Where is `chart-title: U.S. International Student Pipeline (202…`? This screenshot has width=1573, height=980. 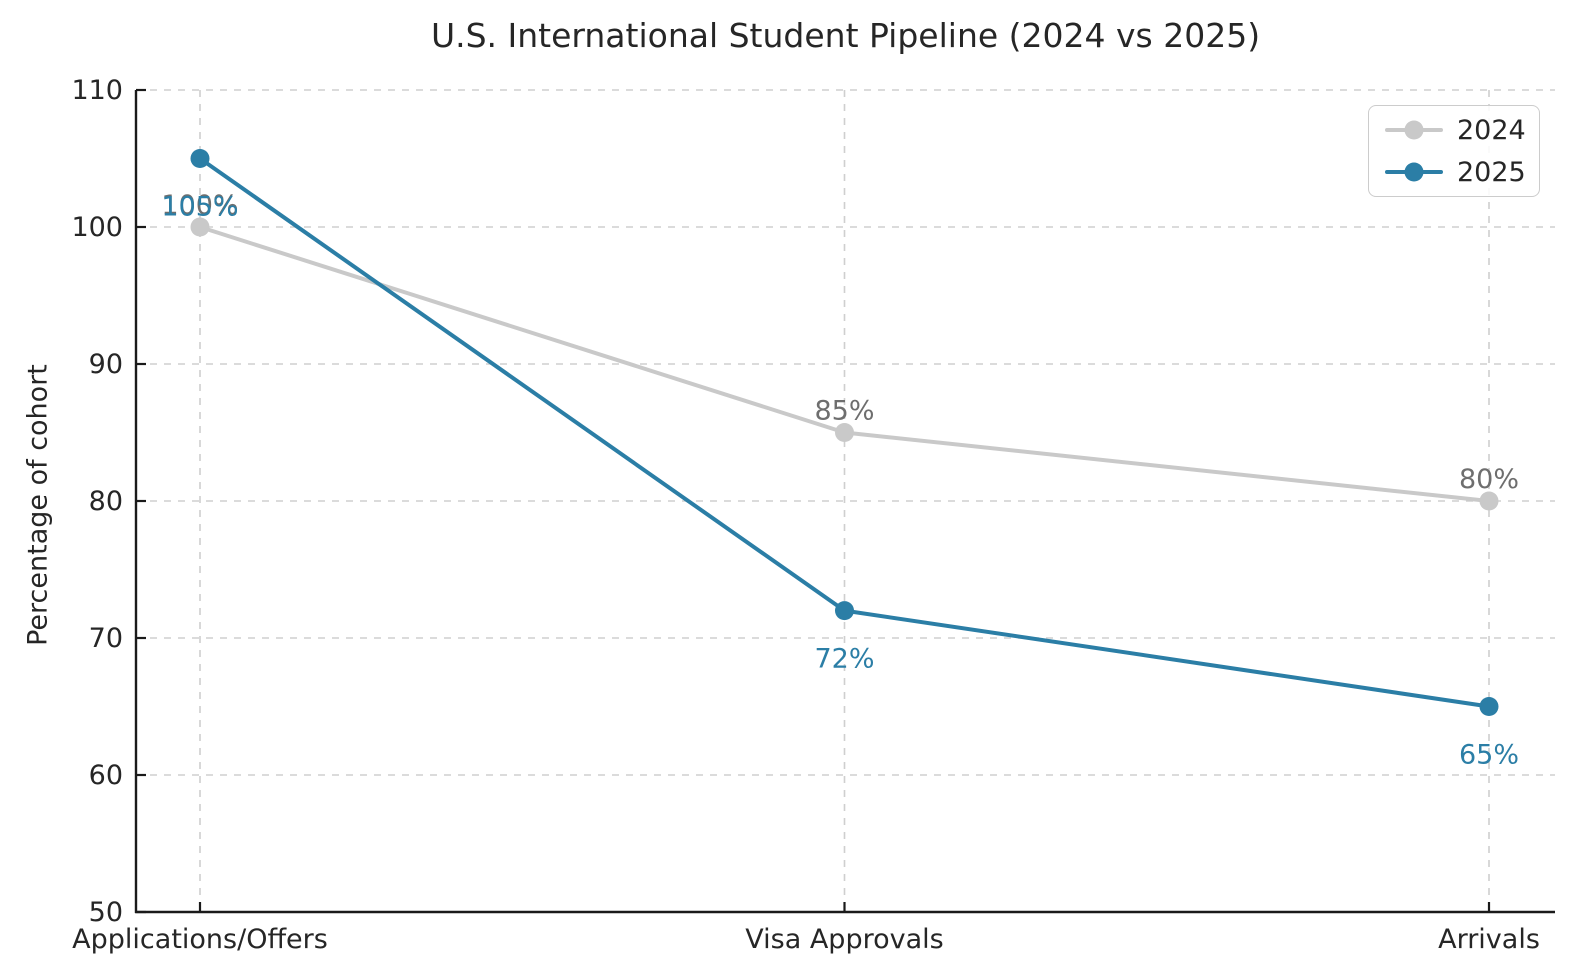 chart-title: U.S. International Student Pipeline (202… is located at coordinates (845, 35).